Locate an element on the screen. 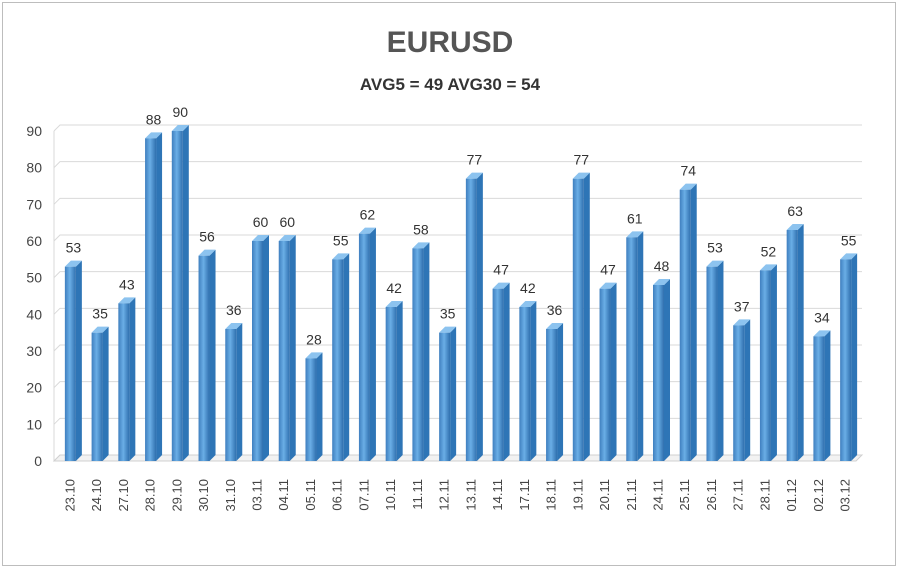  data-label: 53 is located at coordinates (715, 248).